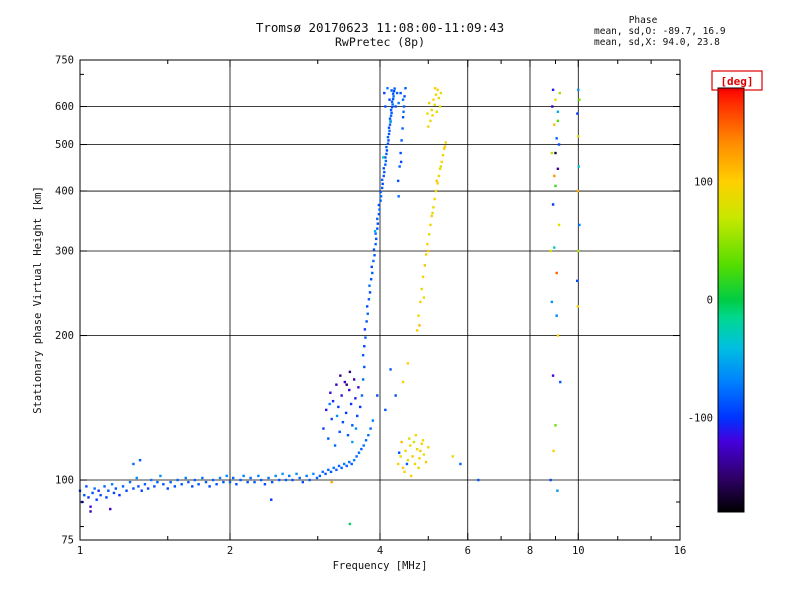 The image size is (800, 600). Describe the element at coordinates (64, 61) in the screenshot. I see `y-tick-label: 750` at that location.